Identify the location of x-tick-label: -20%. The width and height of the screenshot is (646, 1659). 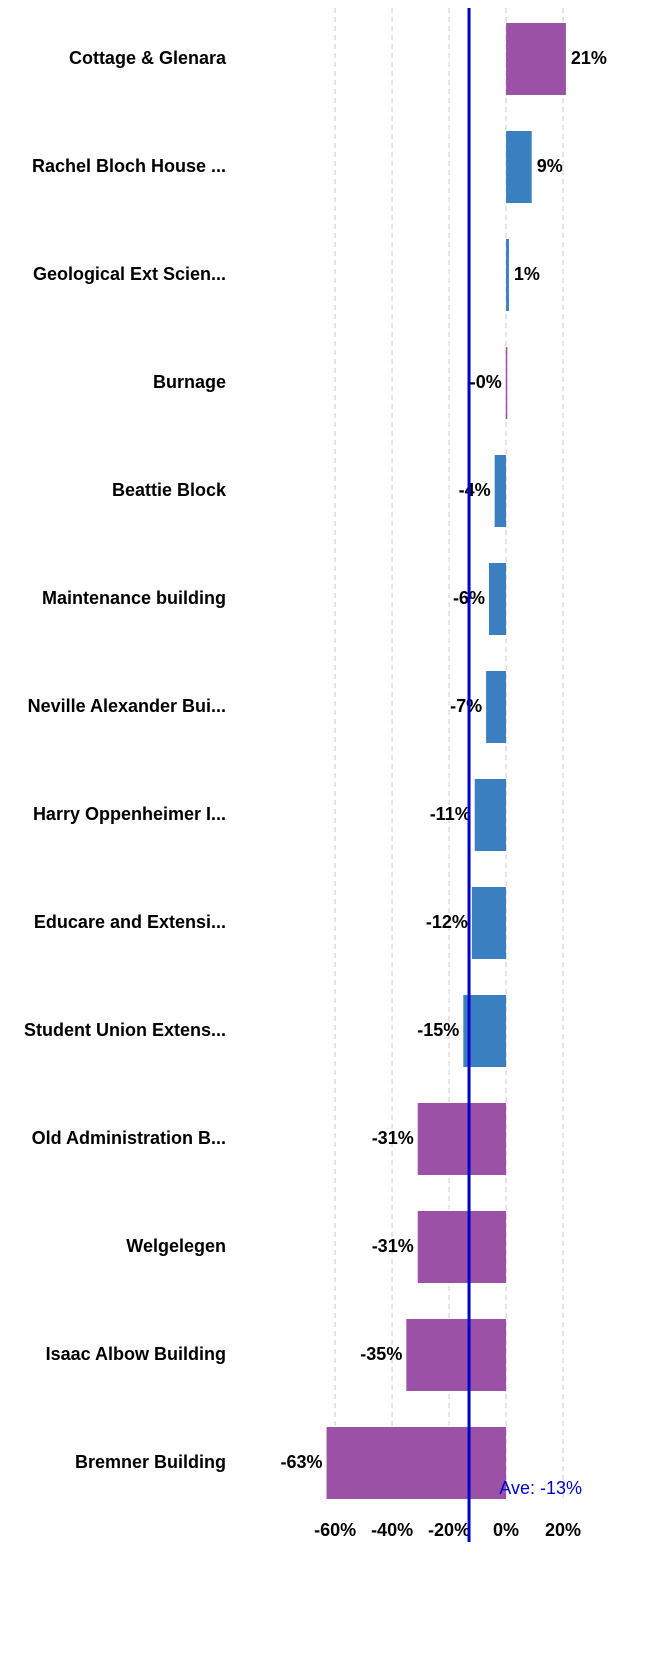
(449, 1530).